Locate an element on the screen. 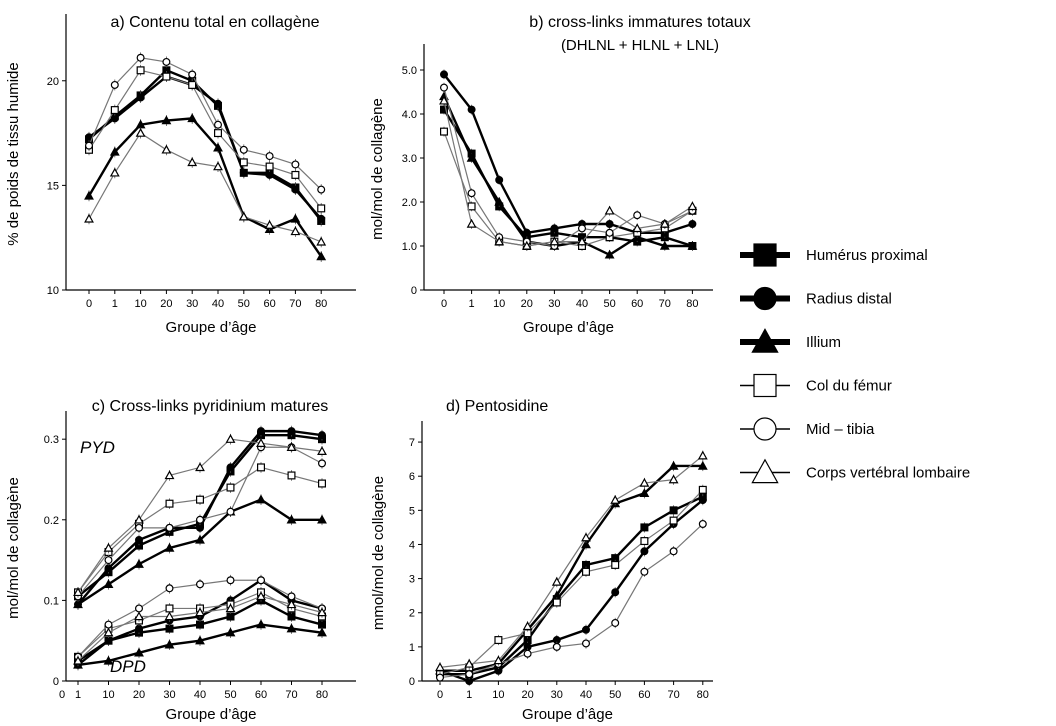  y-tick-label: 0.2 is located at coordinates (51, 521).